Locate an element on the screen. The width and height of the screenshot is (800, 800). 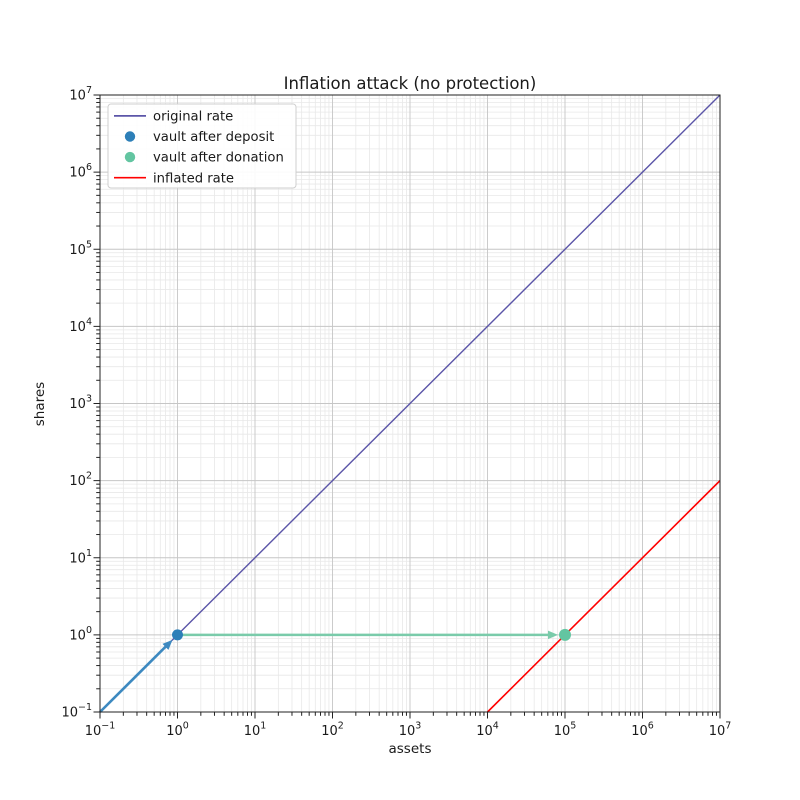
data-point-vault-after-deposit is located at coordinates (177, 635).